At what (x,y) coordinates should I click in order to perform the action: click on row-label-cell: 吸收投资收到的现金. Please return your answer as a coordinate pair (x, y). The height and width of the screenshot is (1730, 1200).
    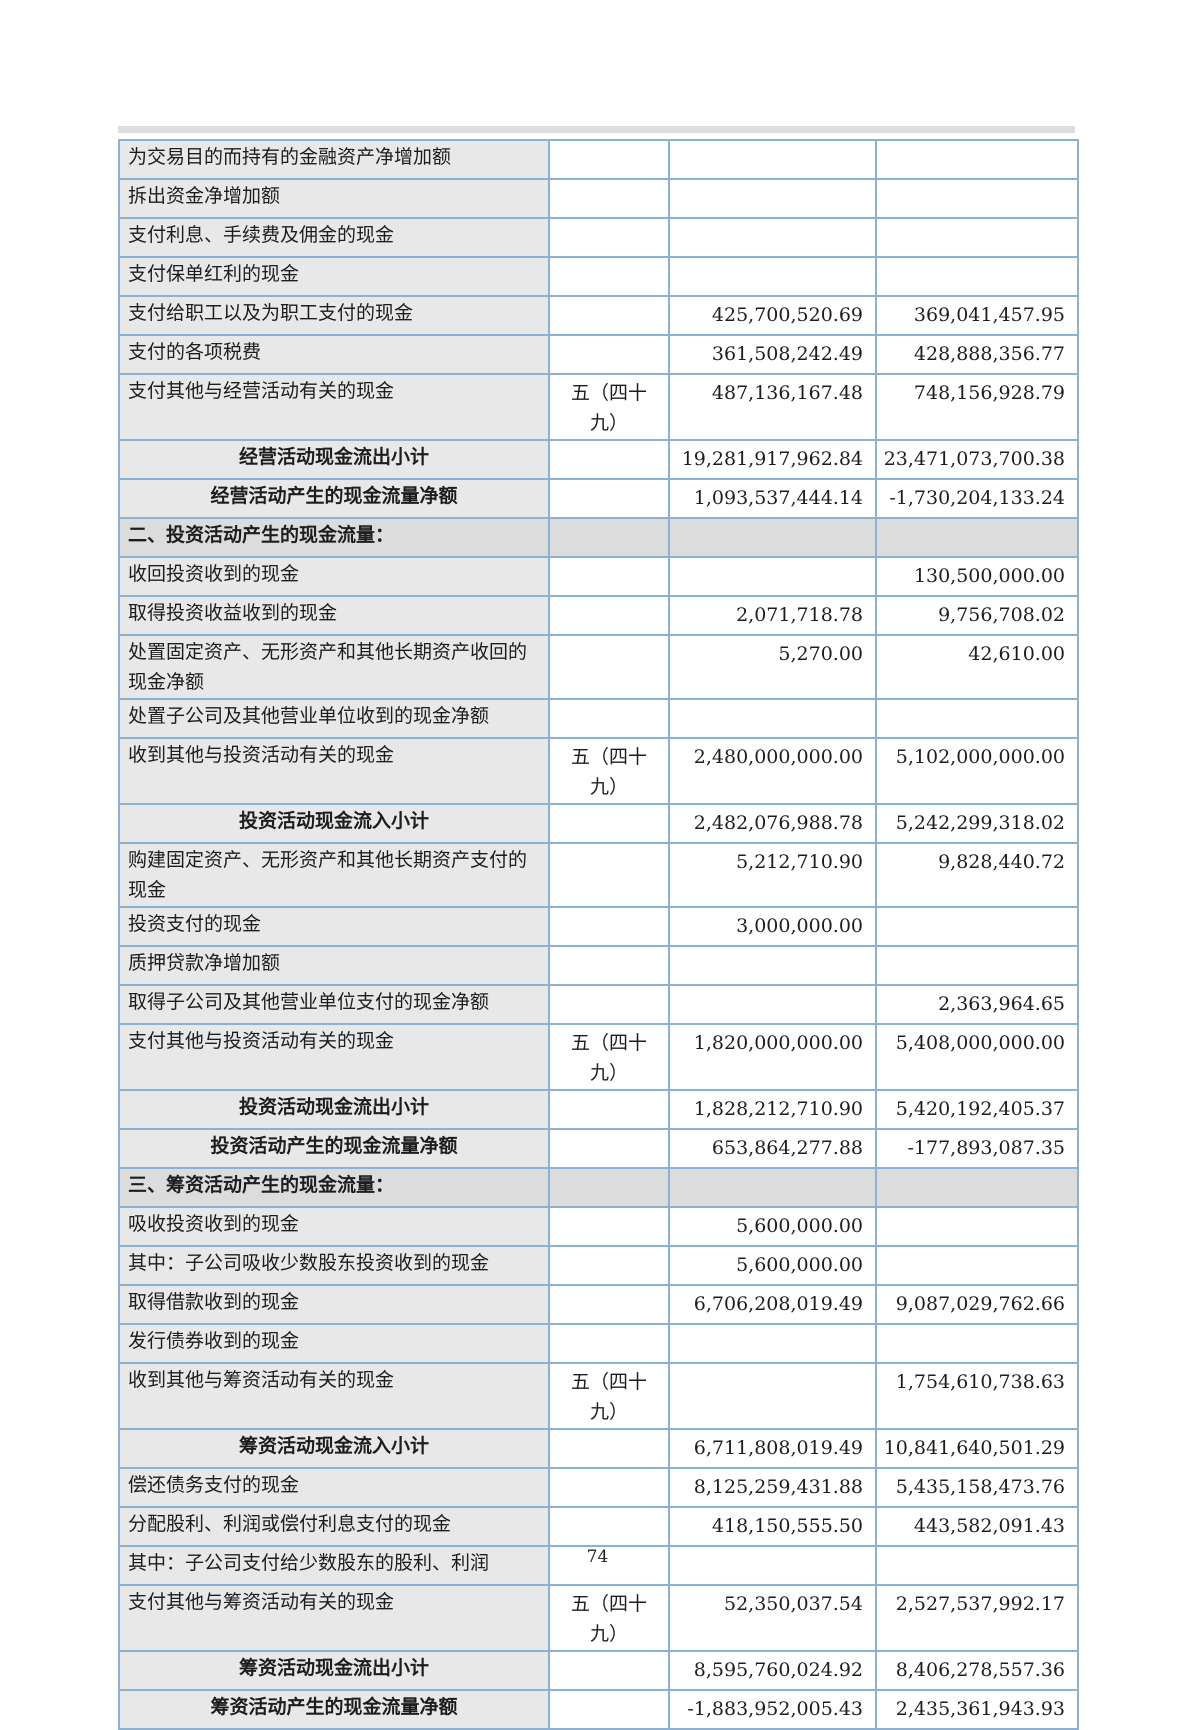
    Looking at the image, I should click on (334, 1226).